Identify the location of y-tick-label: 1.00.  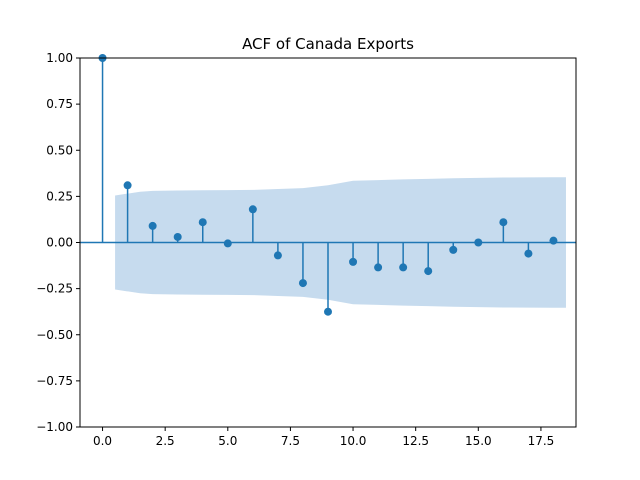
(59, 58).